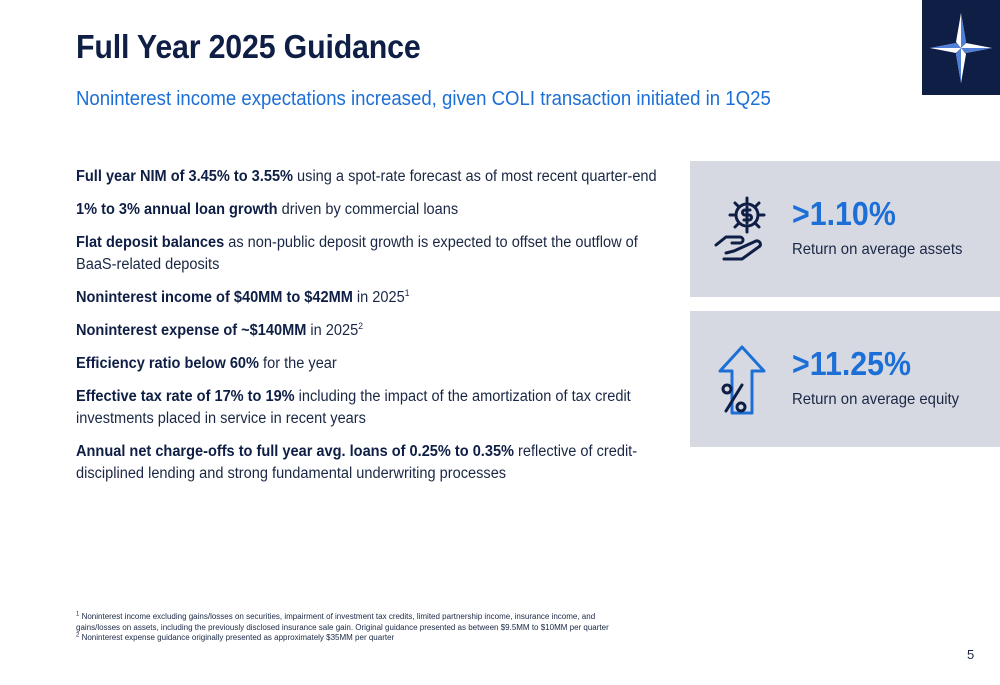  What do you see at coordinates (844, 213) in the screenshot?
I see `metric-value: >1.10%` at bounding box center [844, 213].